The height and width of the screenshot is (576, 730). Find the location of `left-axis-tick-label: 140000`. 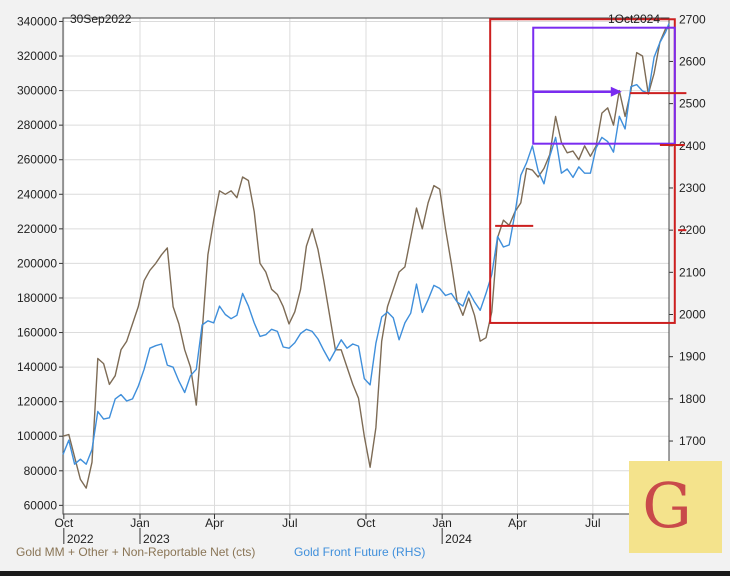

left-axis-tick-label: 140000 is located at coordinates (37, 367).